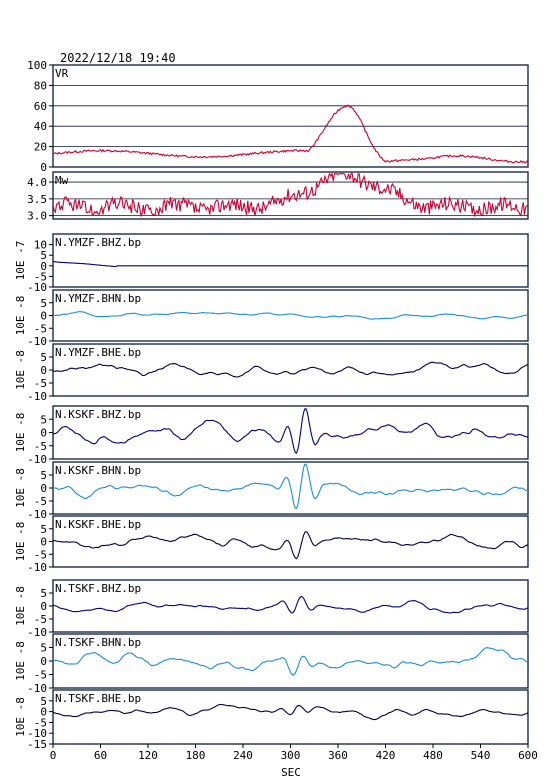 Image resolution: width=554 pixels, height=781 pixels. What do you see at coordinates (62, 180) in the screenshot?
I see `panel-label: Mw` at bounding box center [62, 180].